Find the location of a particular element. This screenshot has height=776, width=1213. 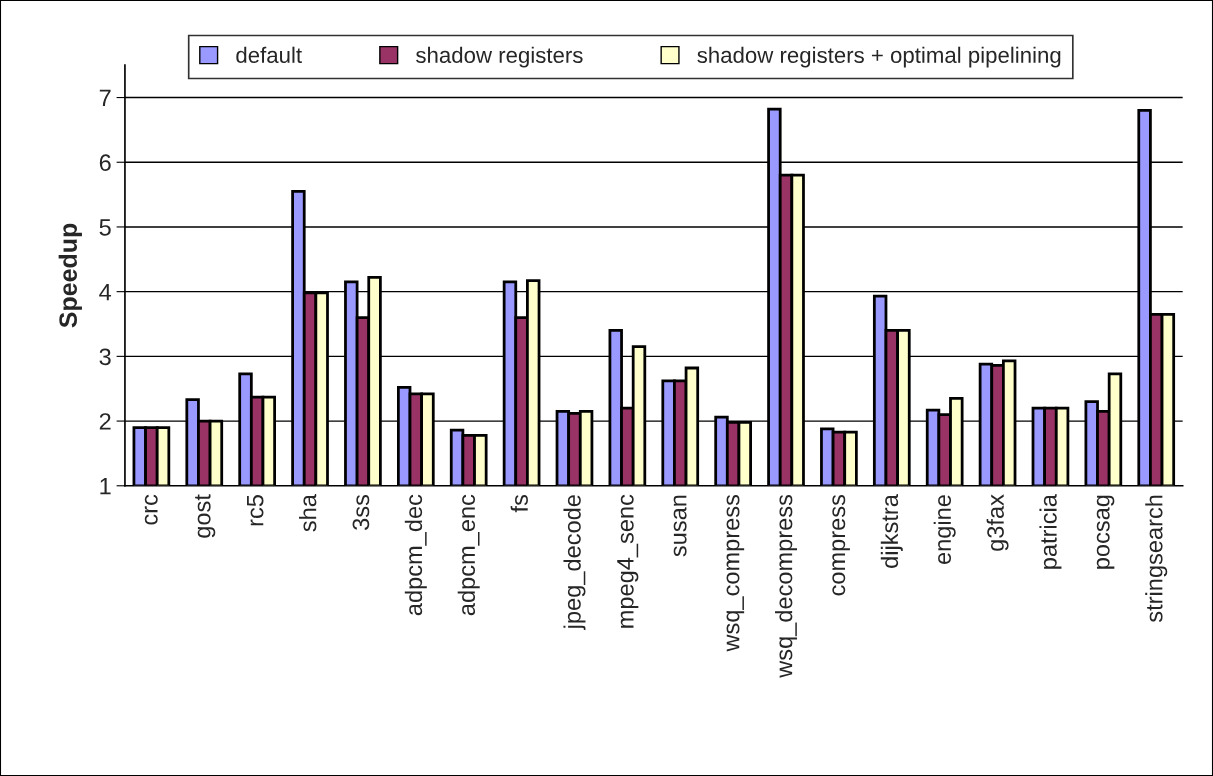

x-tick-label: 3ss is located at coordinates (361, 512).